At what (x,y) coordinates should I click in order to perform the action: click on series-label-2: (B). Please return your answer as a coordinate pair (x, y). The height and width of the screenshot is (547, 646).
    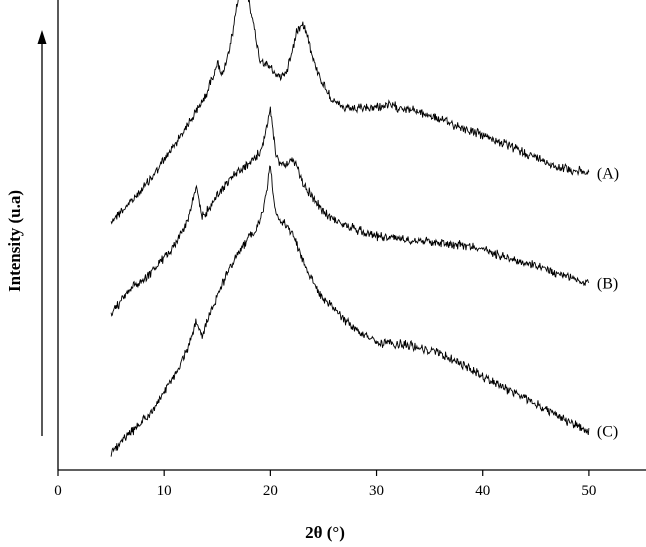
    Looking at the image, I should click on (607, 283).